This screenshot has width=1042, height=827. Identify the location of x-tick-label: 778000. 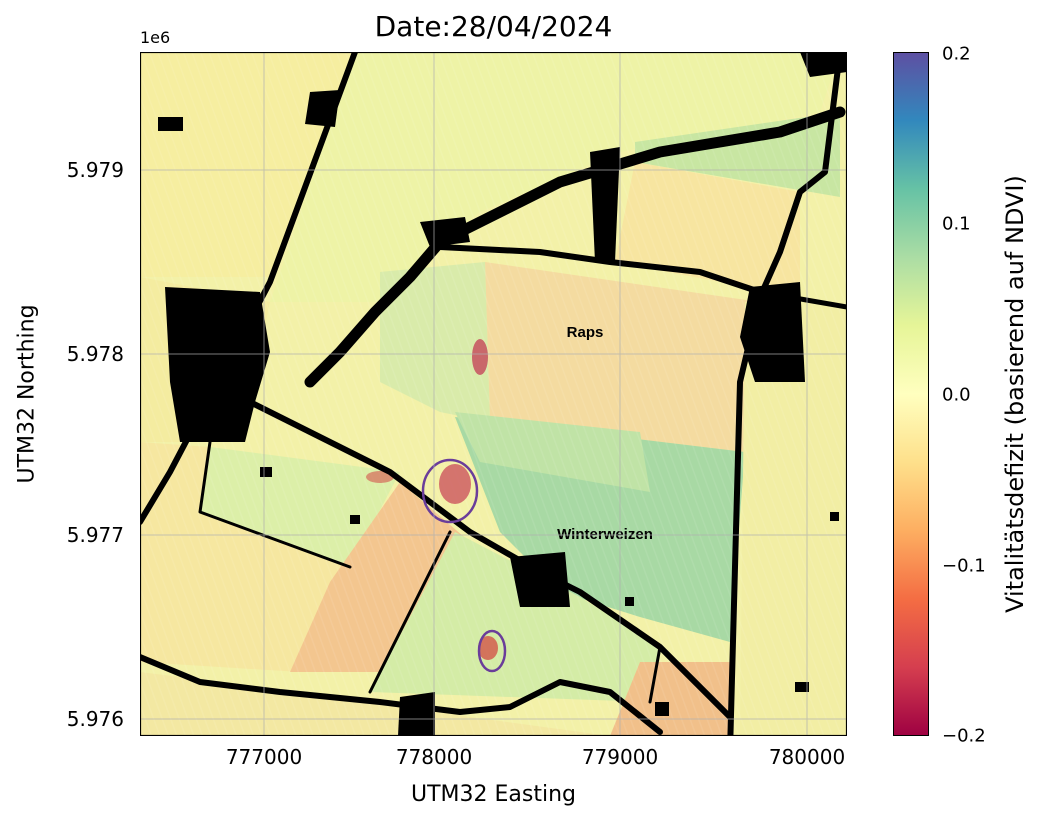
(434, 757).